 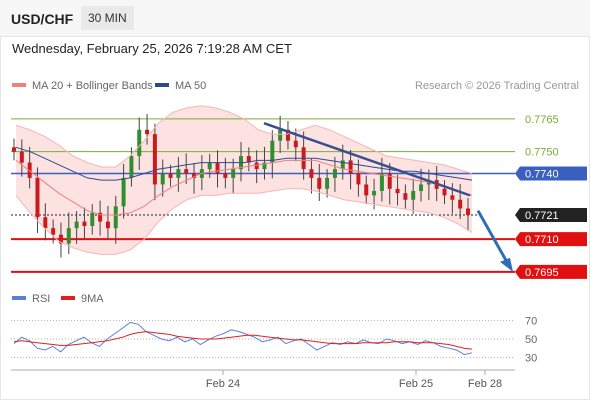 What do you see at coordinates (244, 221) in the screenshot?
I see `bollinger-lower-line` at bounding box center [244, 221].